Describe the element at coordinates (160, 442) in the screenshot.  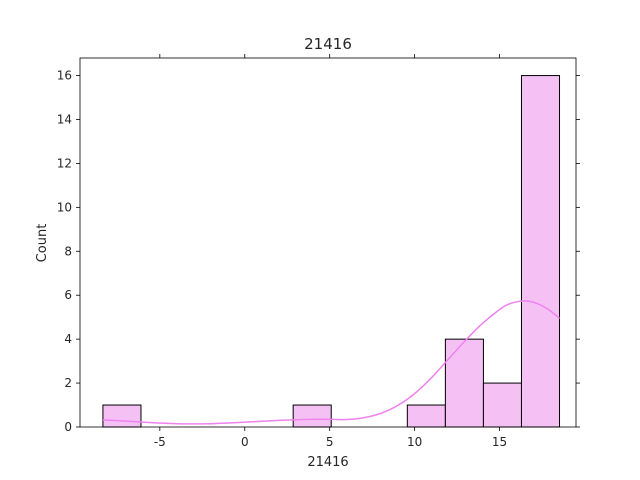
I see `x-tick-label--5: -5` at that location.